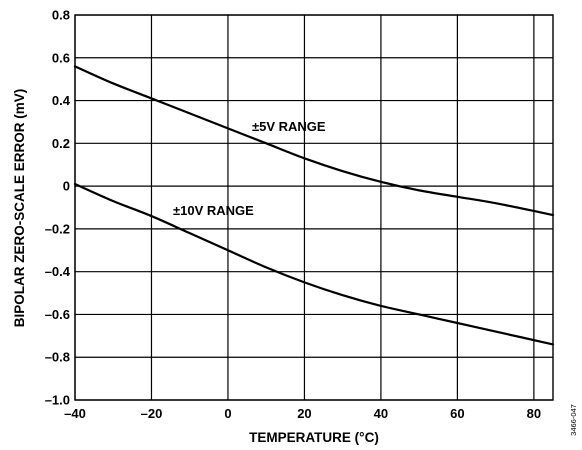  I want to click on figure-id-label: 3466-047, so click(573, 420).